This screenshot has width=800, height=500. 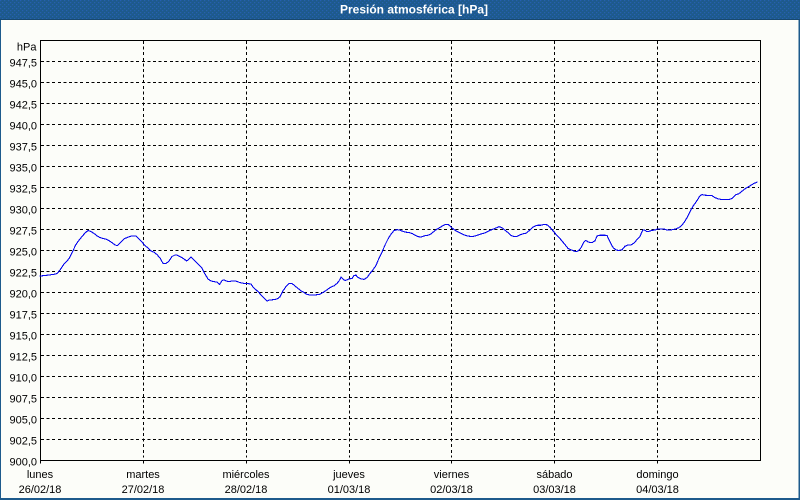 What do you see at coordinates (414, 10) in the screenshot?
I see `svg-text: Presión atmosférica [hPa]` at bounding box center [414, 10].